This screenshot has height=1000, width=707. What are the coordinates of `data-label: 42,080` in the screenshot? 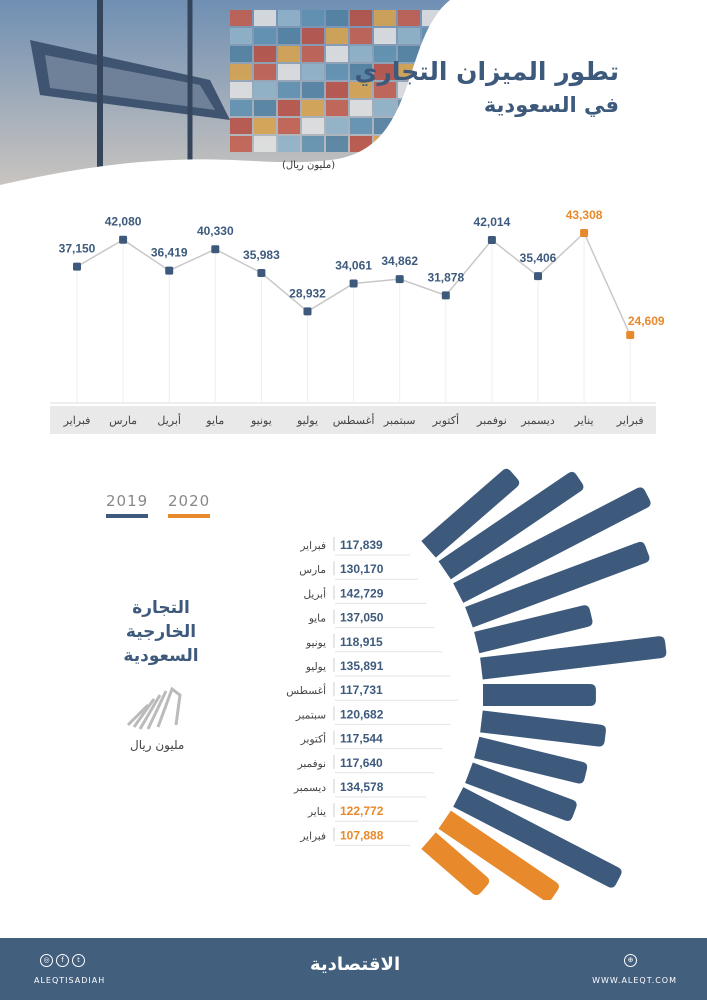 It's located at (123, 222).